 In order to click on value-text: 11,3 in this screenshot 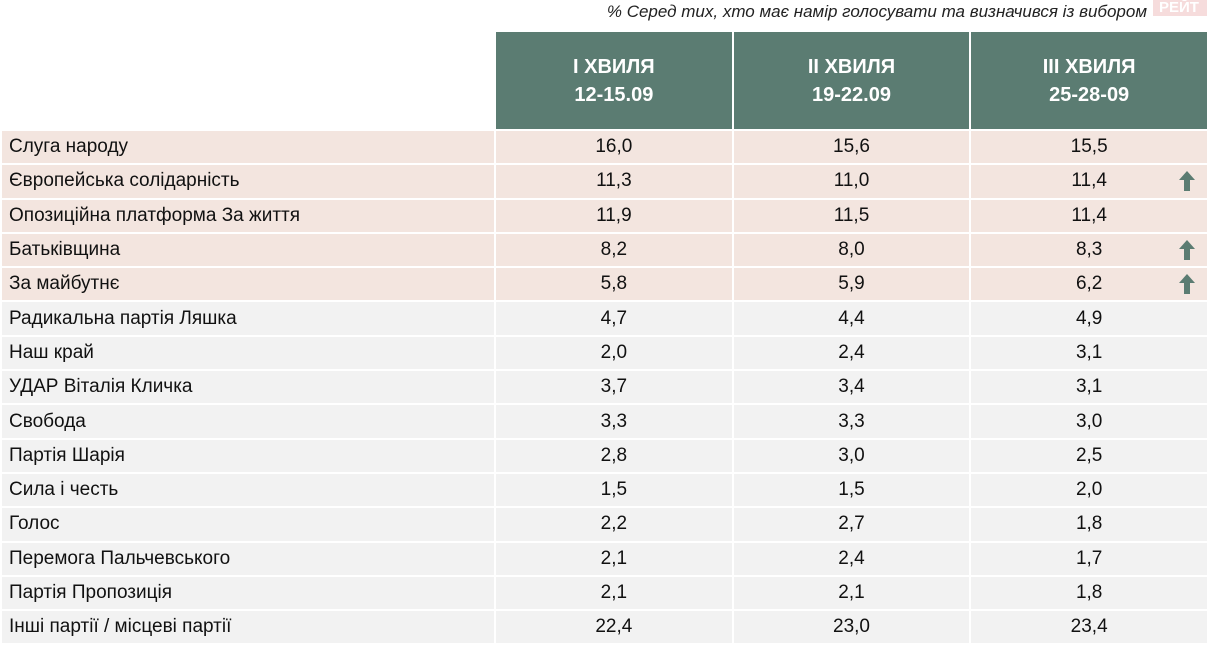, I will do `click(614, 181)`.